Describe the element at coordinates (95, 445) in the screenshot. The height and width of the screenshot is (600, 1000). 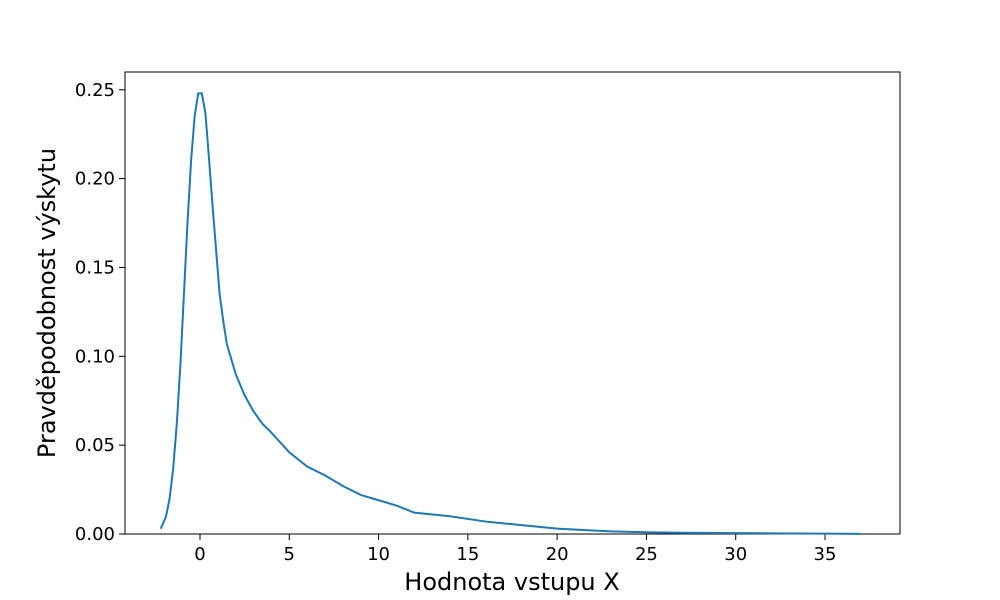
I see `y-tick-label: 0.05` at that location.